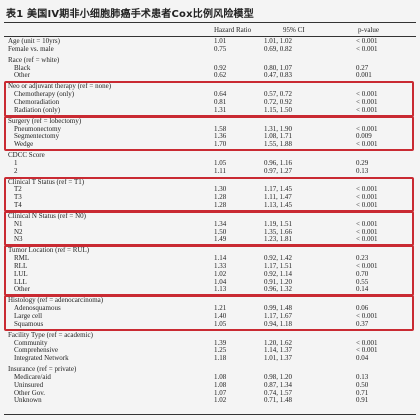 Image resolution: width=420 pixels, height=420 pixels. Describe the element at coordinates (220, 239) in the screenshot. I see `hazard-ratio-cell: 1.49` at that location.